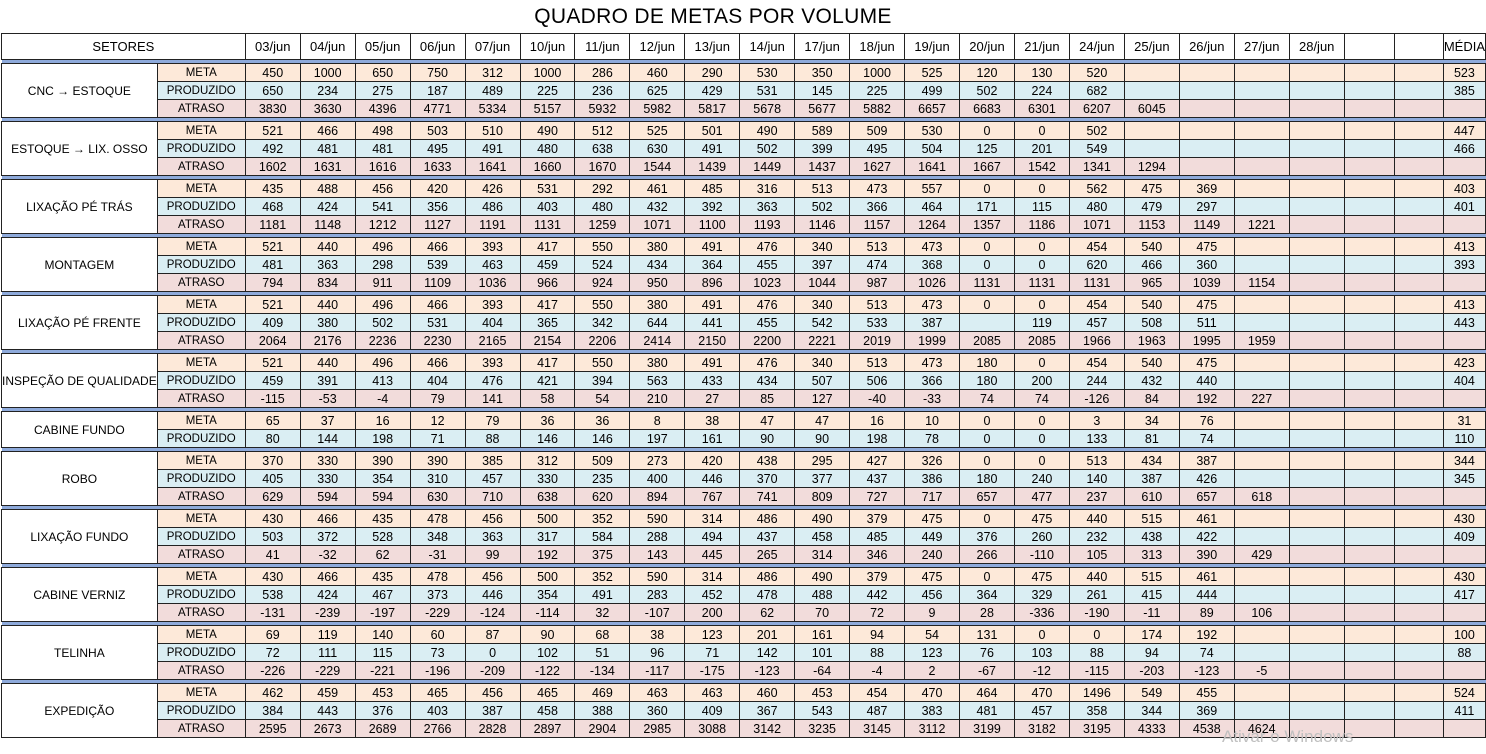 Image resolution: width=1486 pixels, height=754 pixels. Describe the element at coordinates (822, 72) in the screenshot. I see `table-cell: 350` at that location.